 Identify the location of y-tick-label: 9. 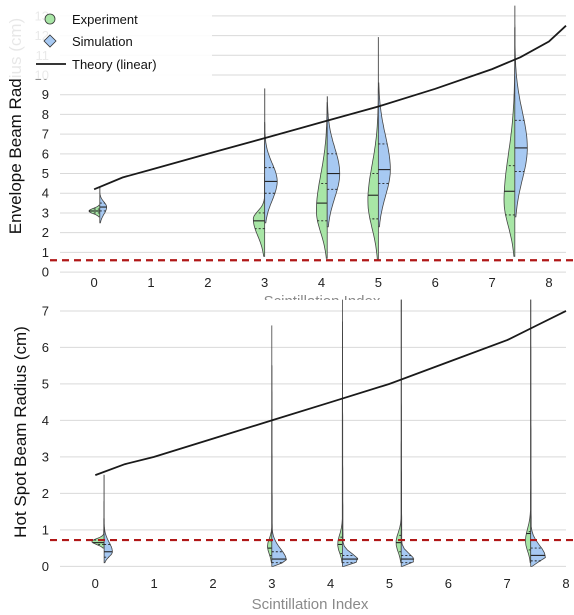
(45, 94).